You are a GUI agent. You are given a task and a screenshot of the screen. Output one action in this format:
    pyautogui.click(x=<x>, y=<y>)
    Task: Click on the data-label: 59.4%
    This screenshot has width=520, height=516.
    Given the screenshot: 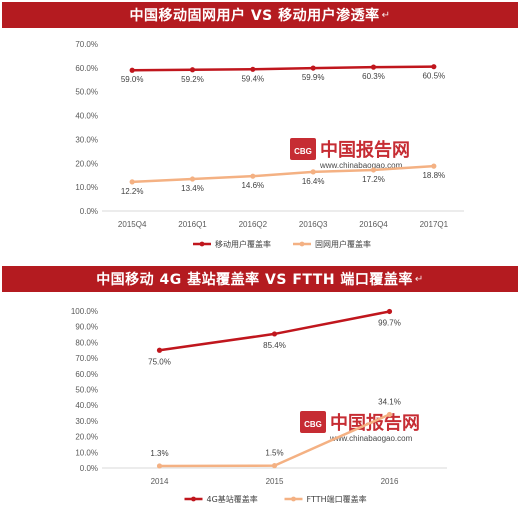 What is the action you would take?
    pyautogui.click(x=252, y=78)
    